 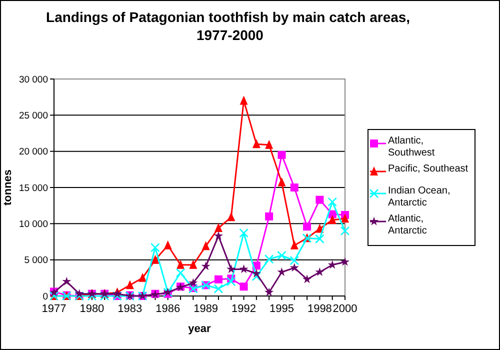 I want to click on x-axis-title: year, so click(x=200, y=329).